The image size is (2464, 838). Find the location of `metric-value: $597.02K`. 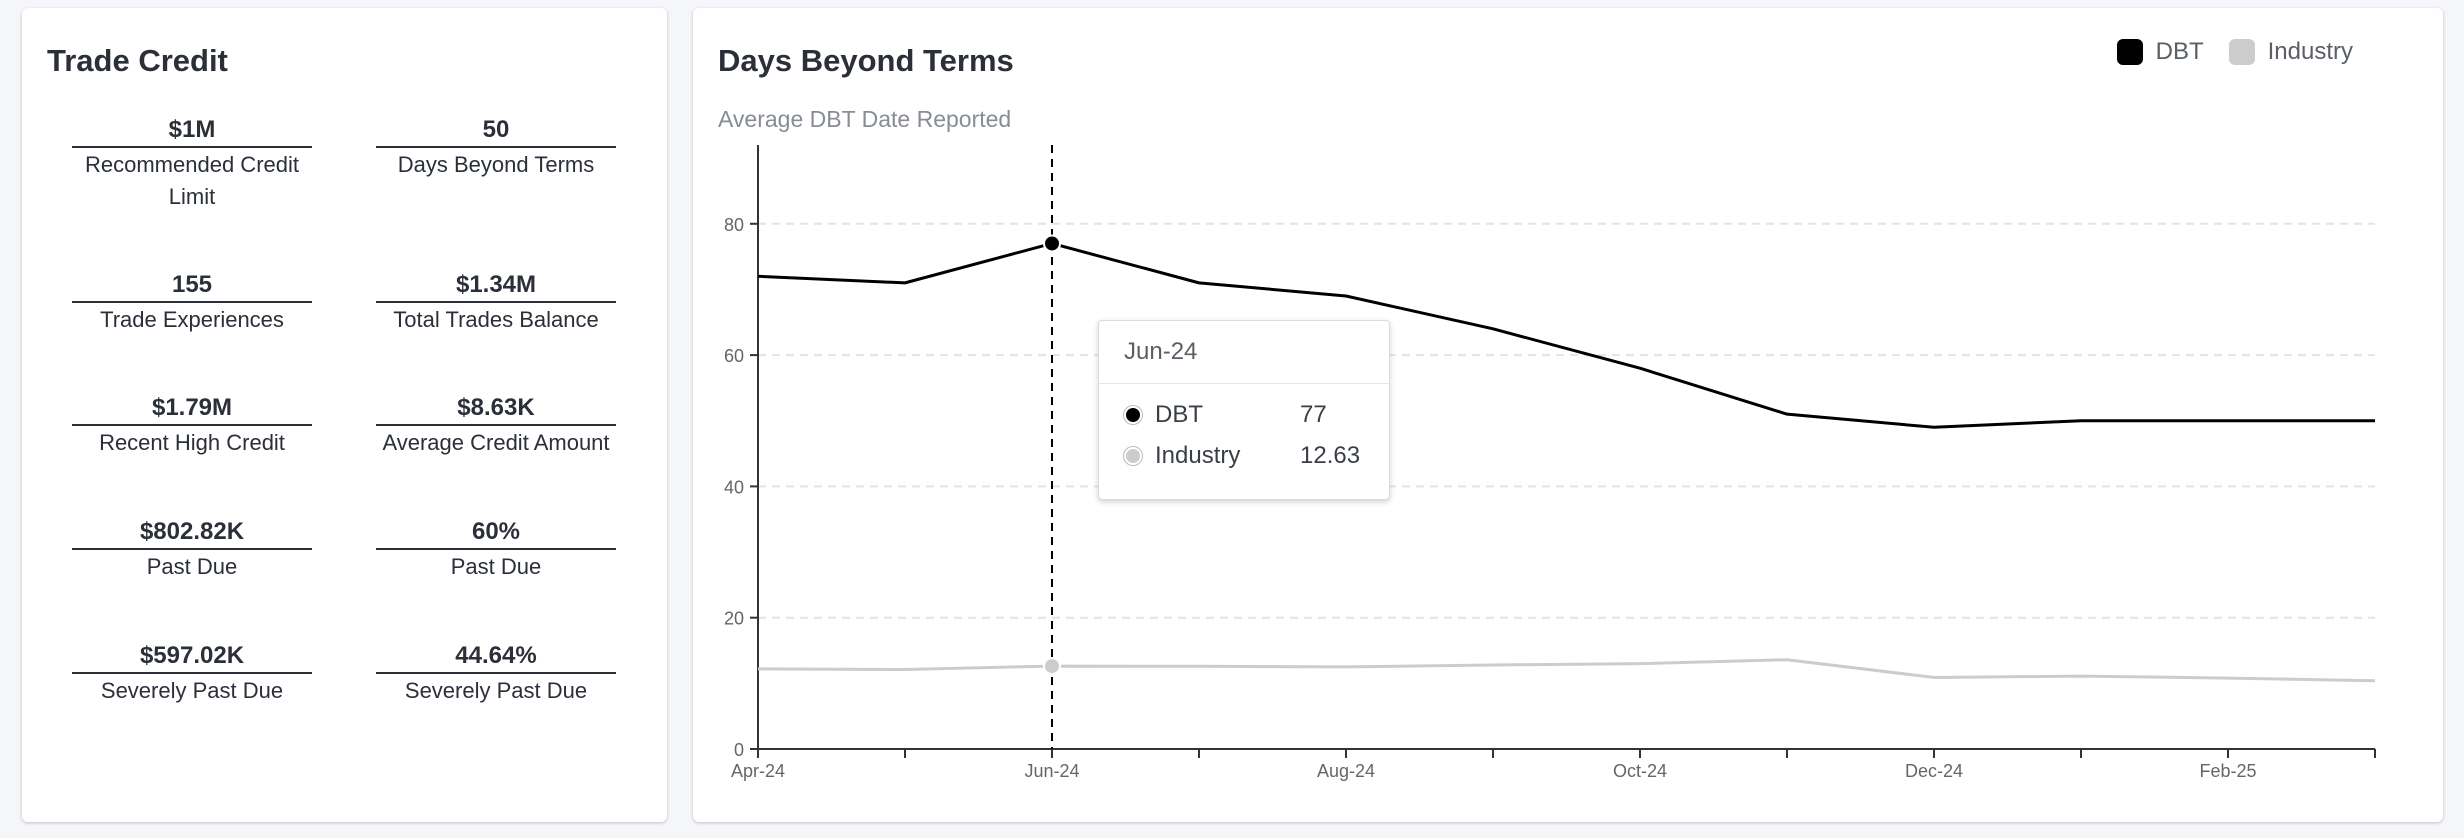

metric-value: $597.02K is located at coordinates (192, 657).